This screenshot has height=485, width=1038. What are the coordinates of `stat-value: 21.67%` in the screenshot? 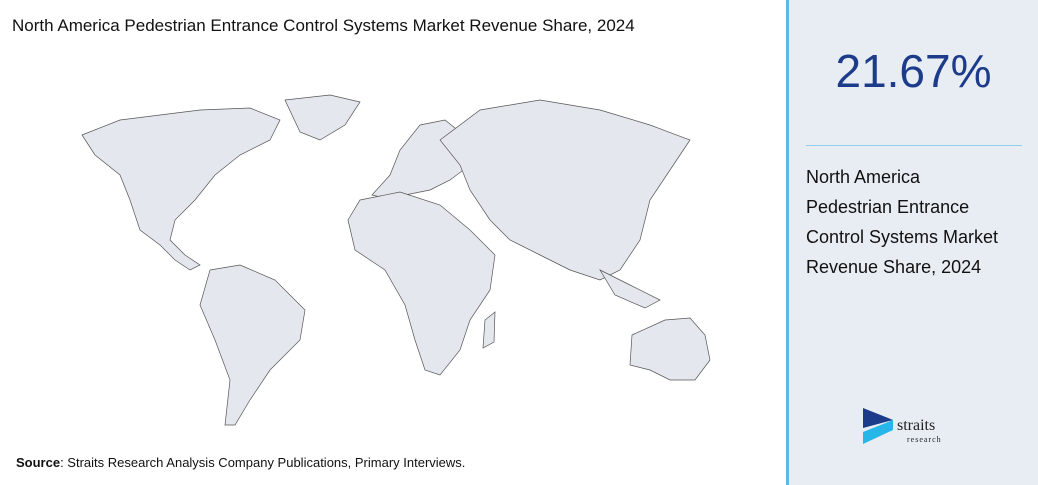 It's located at (913, 71).